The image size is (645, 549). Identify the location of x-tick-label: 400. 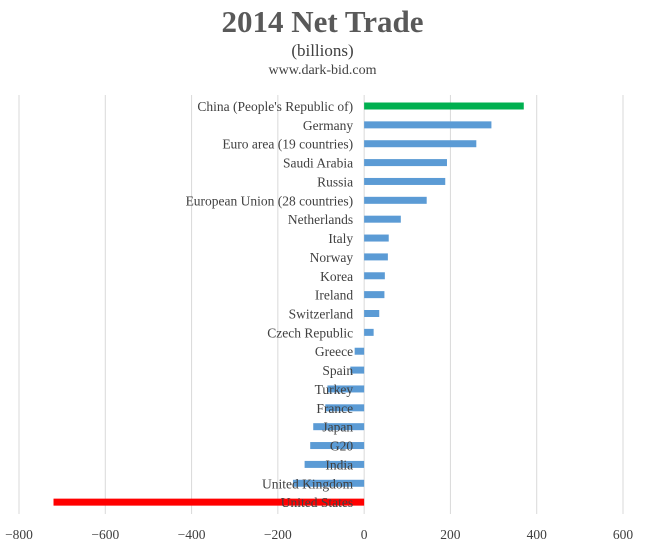
(537, 534).